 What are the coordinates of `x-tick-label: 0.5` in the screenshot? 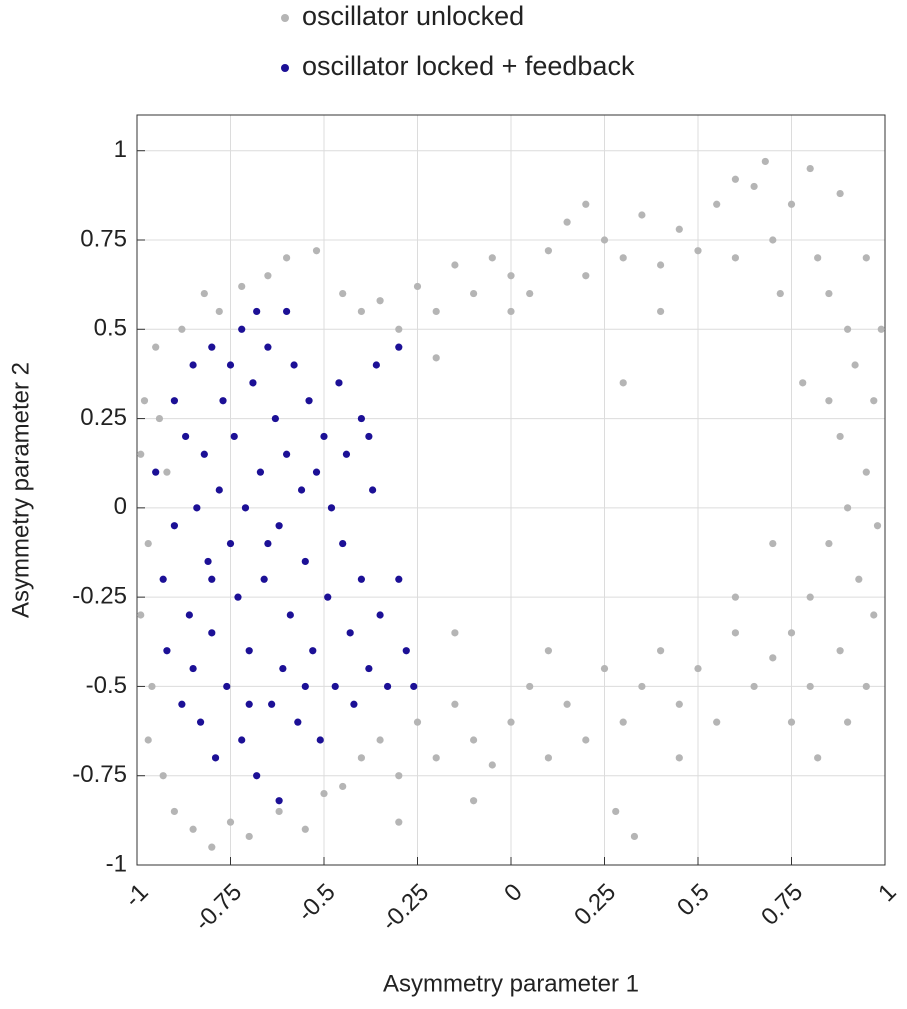 It's located at (693, 900).